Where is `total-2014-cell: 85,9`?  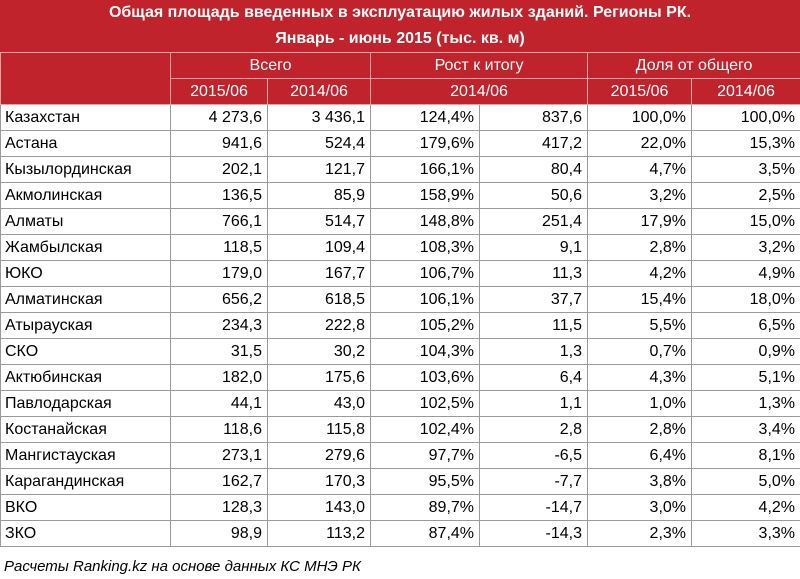 total-2014-cell: 85,9 is located at coordinates (319, 195).